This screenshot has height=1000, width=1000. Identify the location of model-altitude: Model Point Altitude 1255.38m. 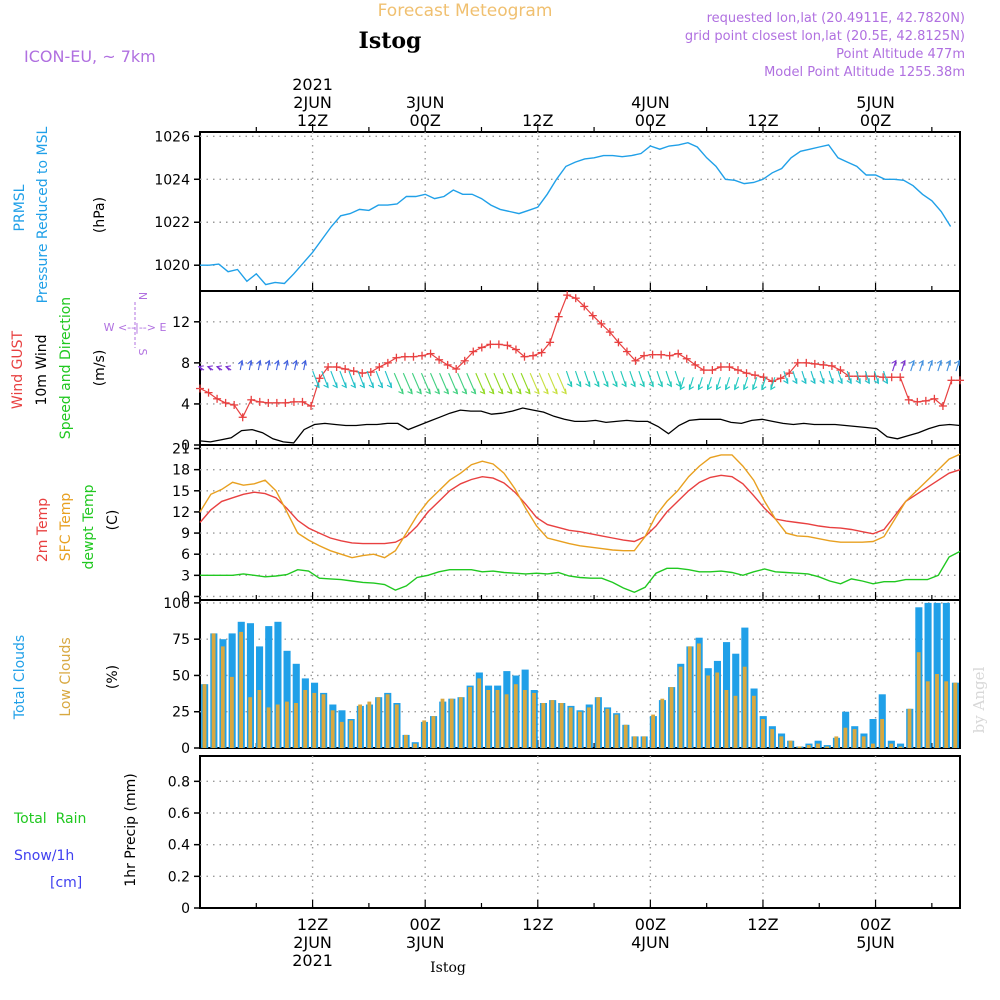
(864, 72).